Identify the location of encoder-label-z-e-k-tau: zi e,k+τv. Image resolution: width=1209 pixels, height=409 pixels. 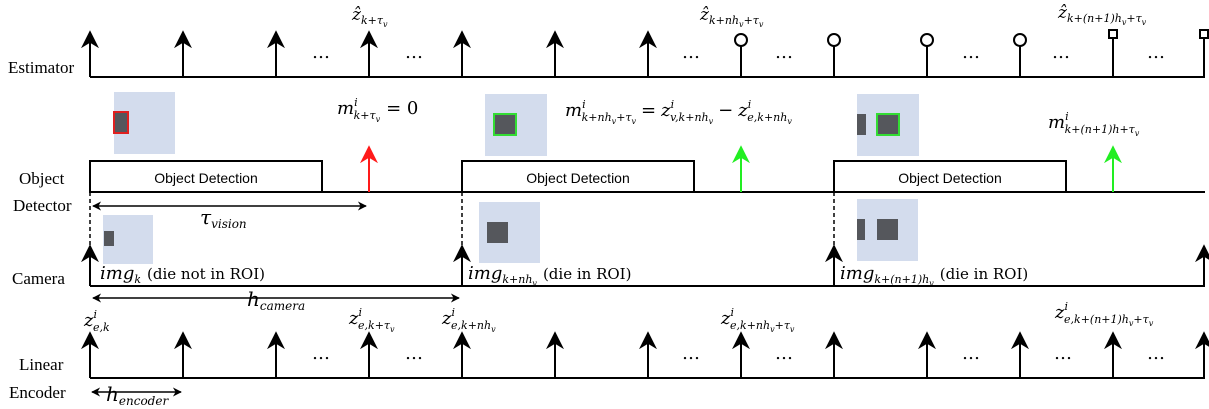
(371, 320).